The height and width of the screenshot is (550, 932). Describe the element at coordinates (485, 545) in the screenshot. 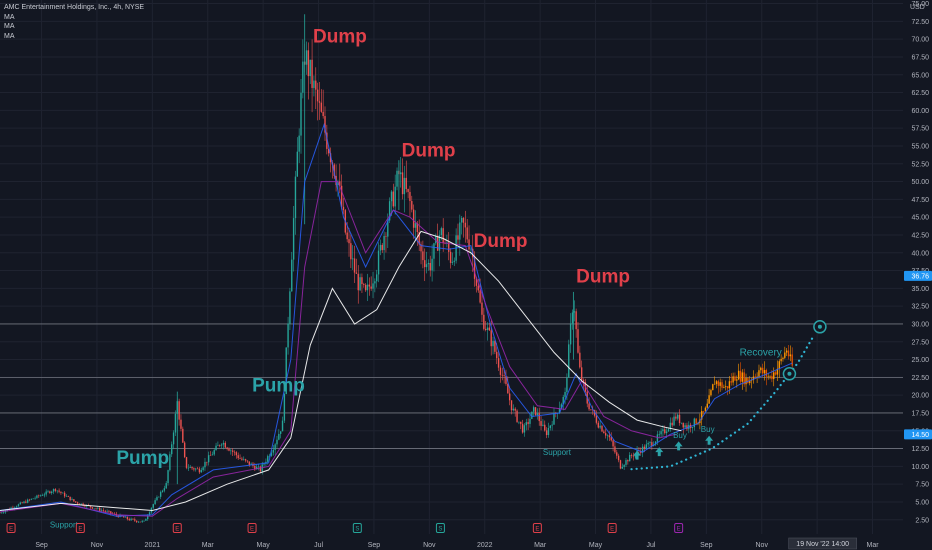

I see `time-tick-label: 2022` at that location.